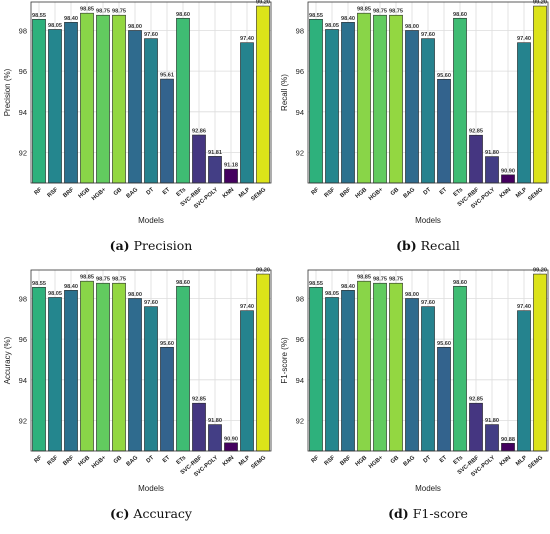 The image size is (550, 534). What do you see at coordinates (119, 513) in the screenshot?
I see `caption-letter: (c)` at bounding box center [119, 513].